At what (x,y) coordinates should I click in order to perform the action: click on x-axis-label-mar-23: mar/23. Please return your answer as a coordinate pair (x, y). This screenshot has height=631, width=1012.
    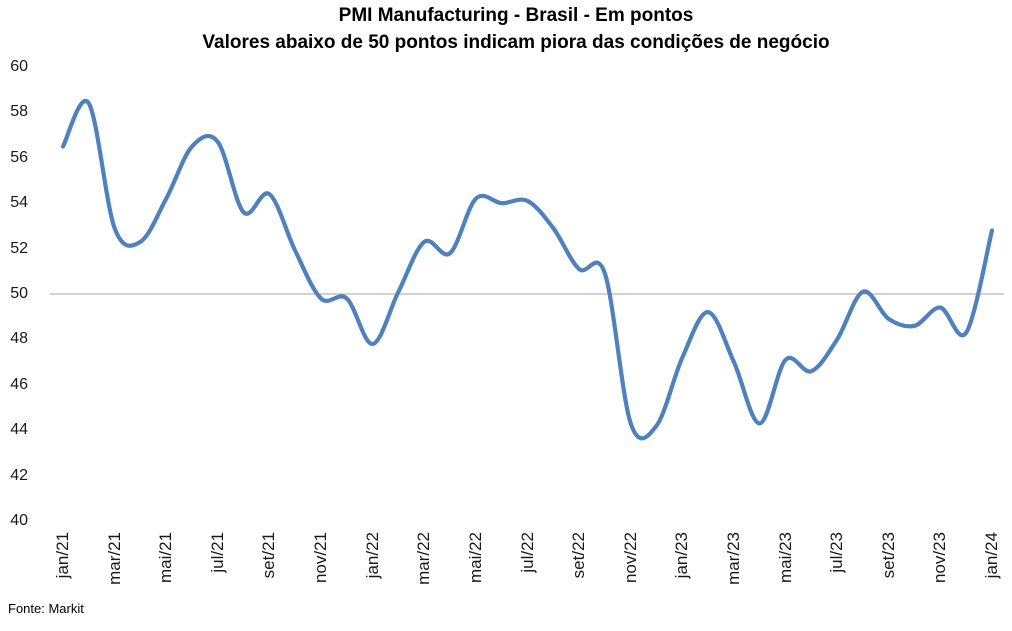
    Looking at the image, I should click on (733, 558).